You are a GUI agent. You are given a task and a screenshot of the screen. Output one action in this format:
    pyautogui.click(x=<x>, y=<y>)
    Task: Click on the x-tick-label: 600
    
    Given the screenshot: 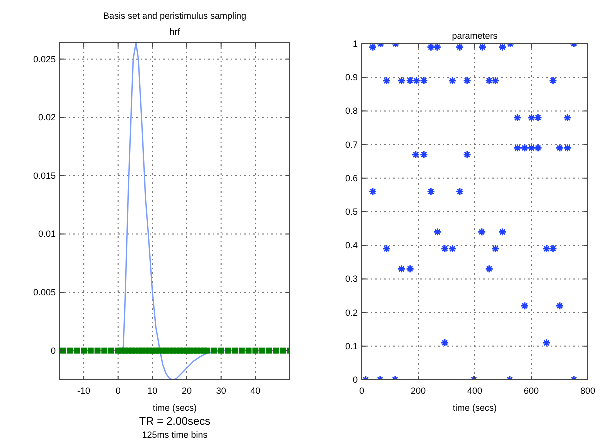 What is the action you would take?
    pyautogui.click(x=532, y=391)
    